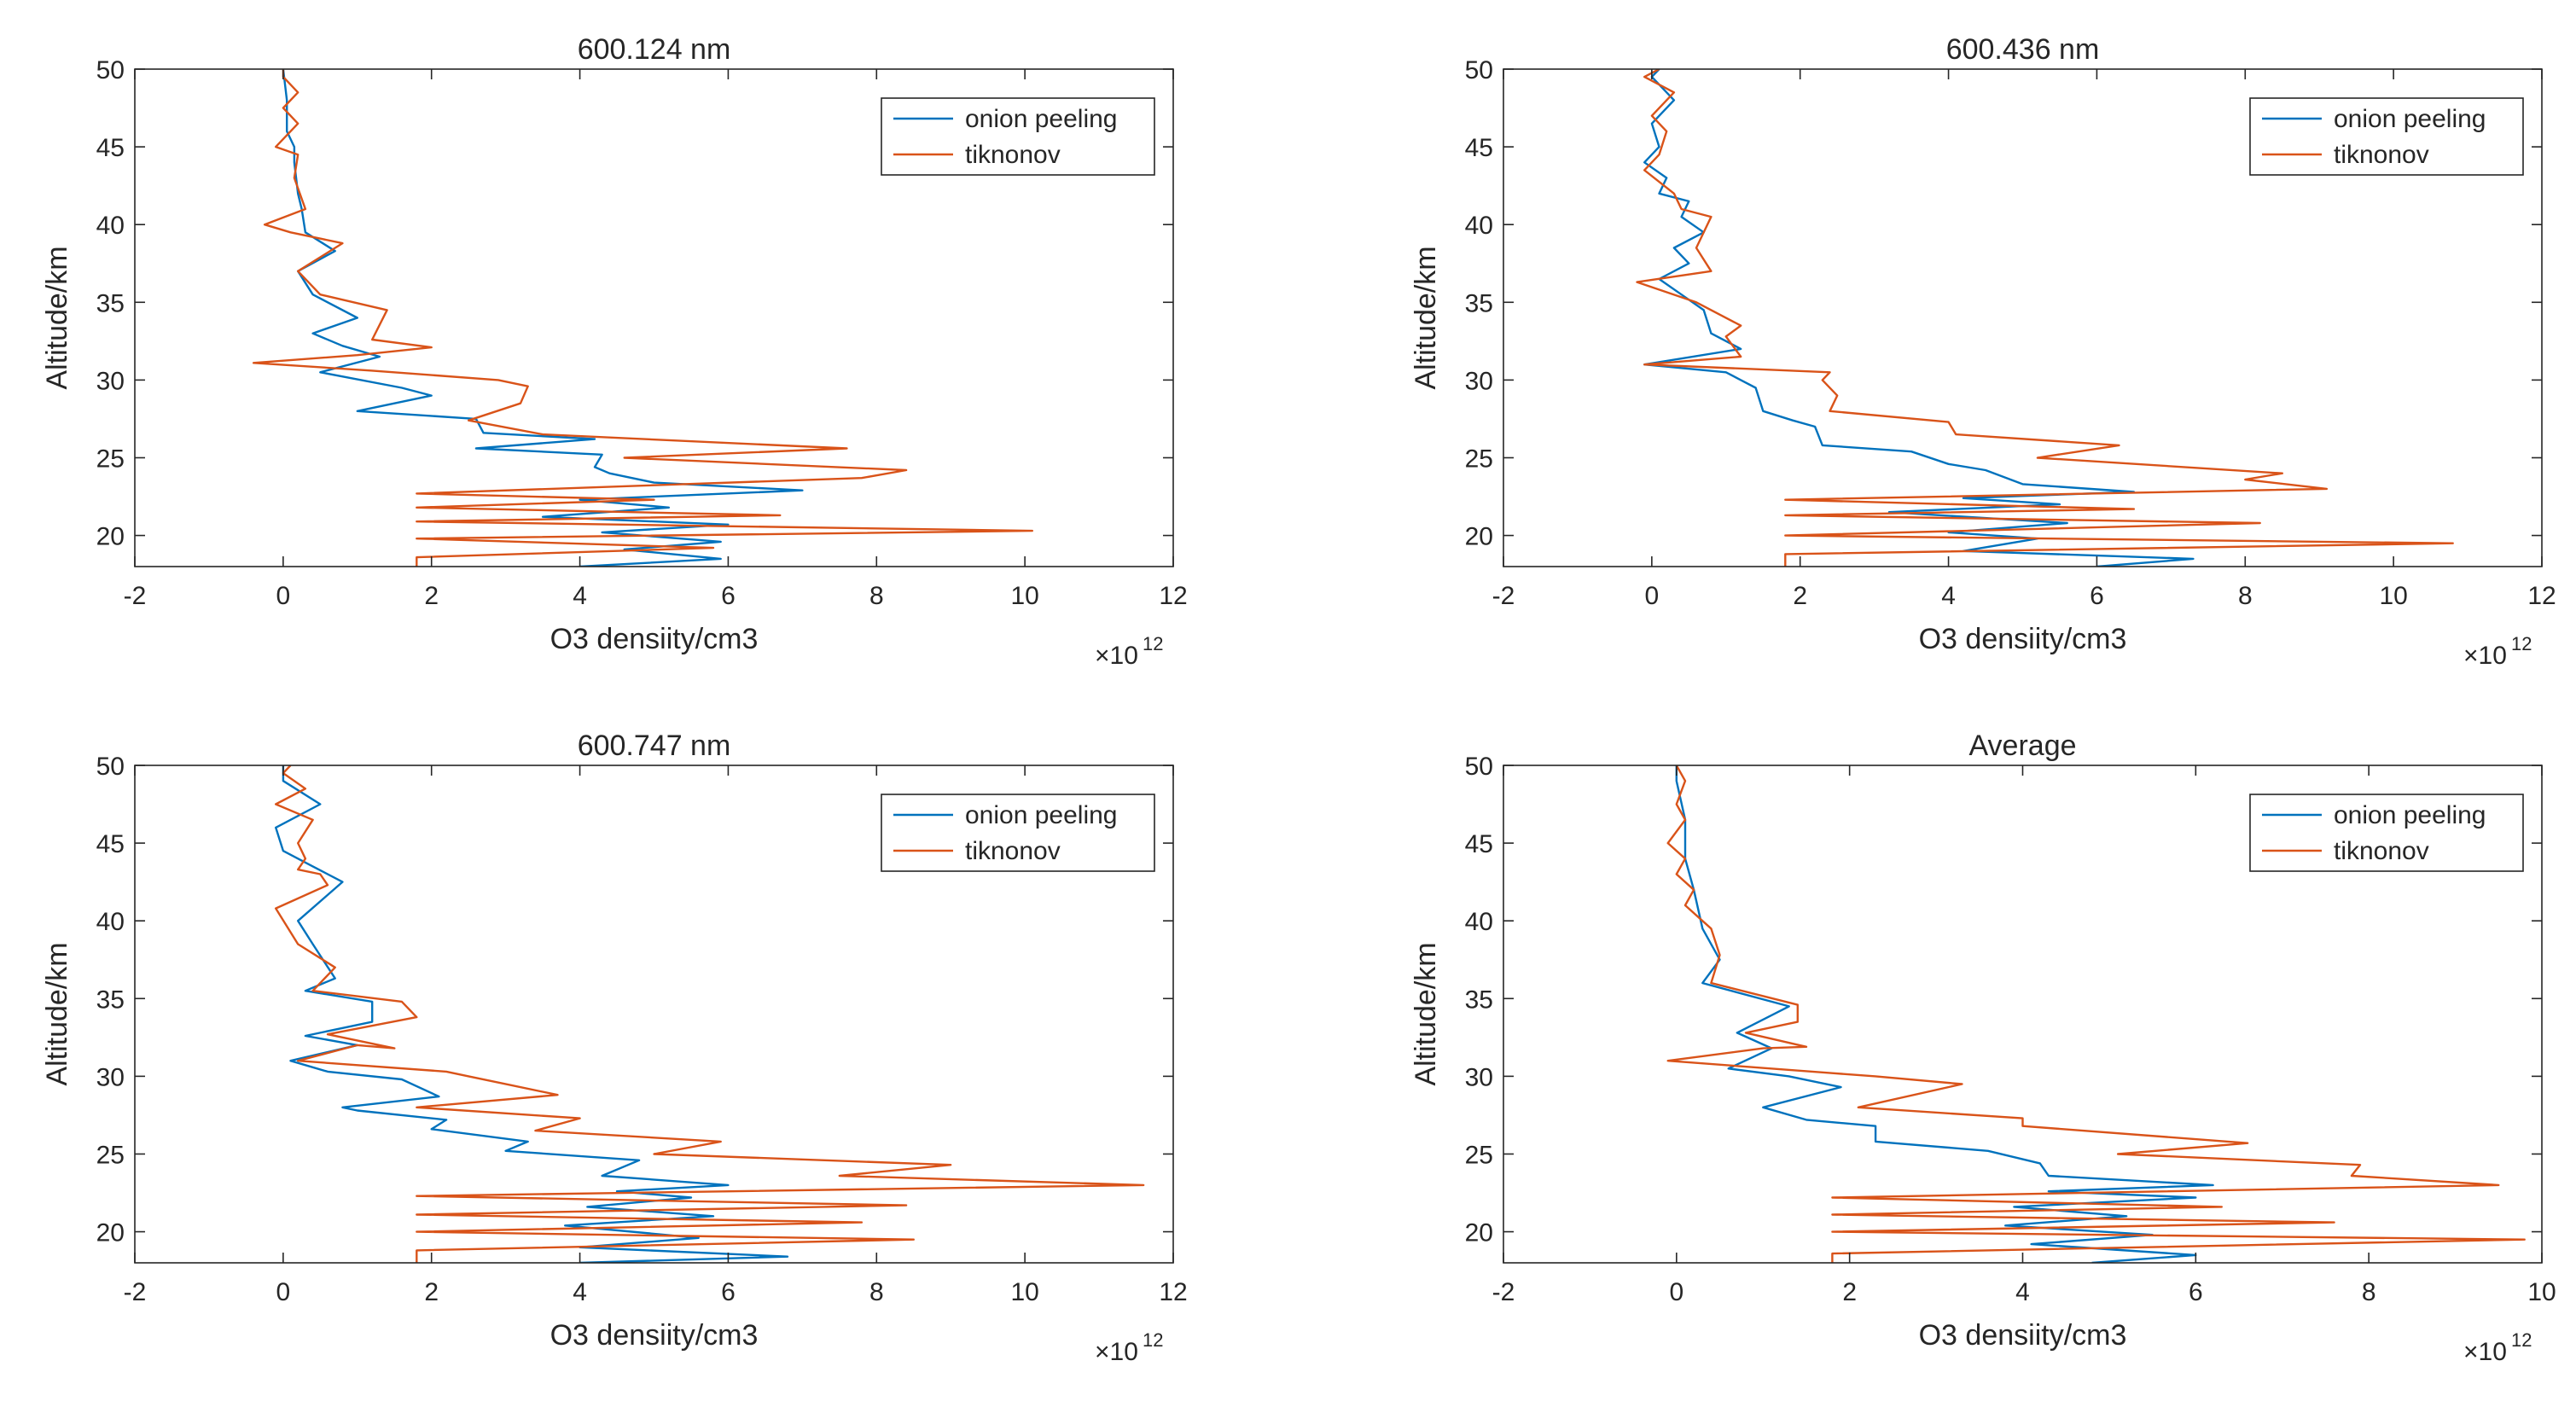 This screenshot has height=1413, width=2576. Describe the element at coordinates (110, 381) in the screenshot. I see `chart-1-ytick-label: 30` at that location.